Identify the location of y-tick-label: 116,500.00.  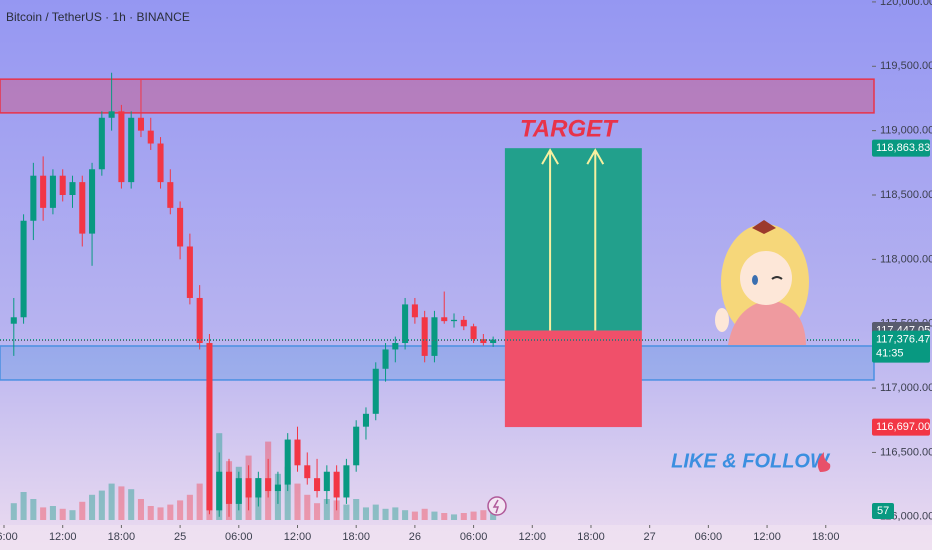
(906, 452).